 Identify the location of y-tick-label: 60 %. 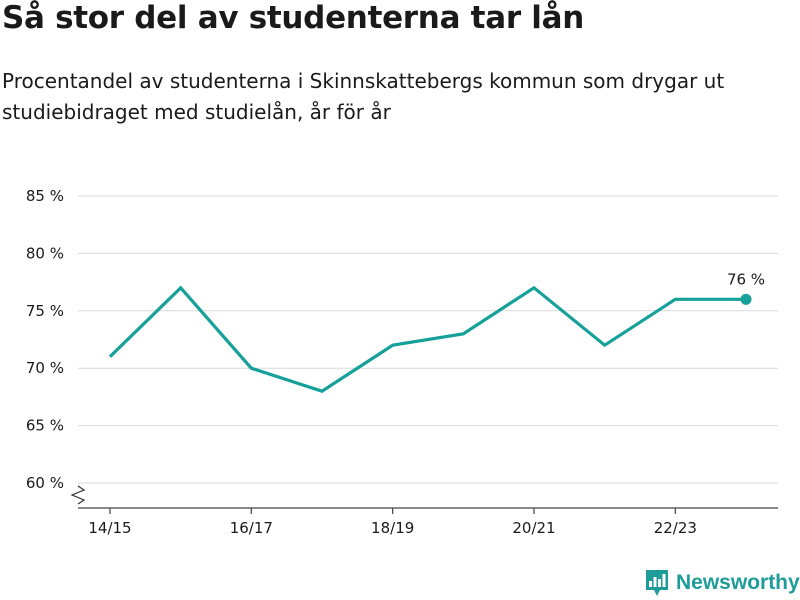
(45, 483).